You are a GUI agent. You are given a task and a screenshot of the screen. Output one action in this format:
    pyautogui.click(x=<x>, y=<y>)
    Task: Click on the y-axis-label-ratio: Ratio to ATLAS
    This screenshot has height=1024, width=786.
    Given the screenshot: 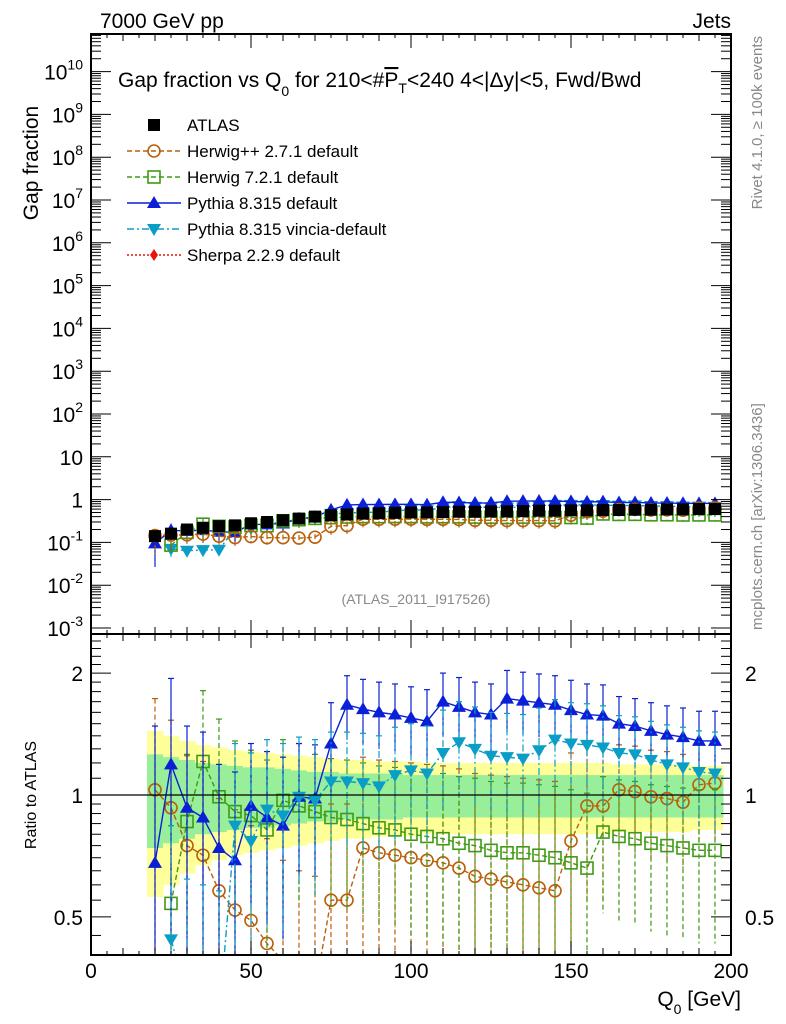 What is the action you would take?
    pyautogui.click(x=31, y=795)
    